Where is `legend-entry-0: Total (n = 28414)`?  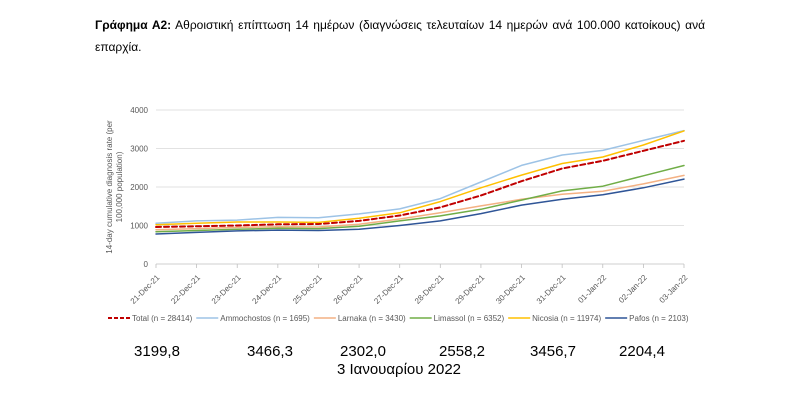 legend-entry-0: Total (n = 28414) is located at coordinates (162, 318).